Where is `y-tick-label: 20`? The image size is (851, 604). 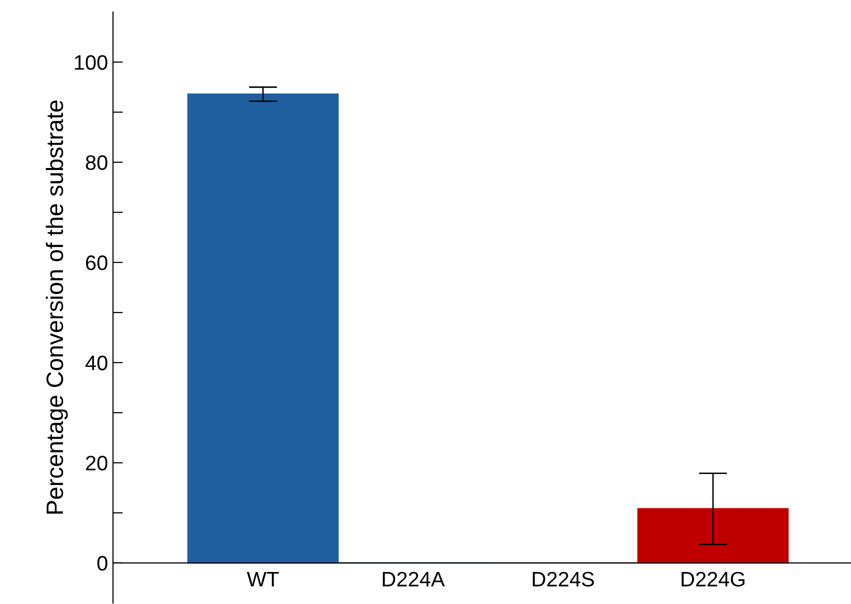
y-tick-label: 20 is located at coordinates (97, 463).